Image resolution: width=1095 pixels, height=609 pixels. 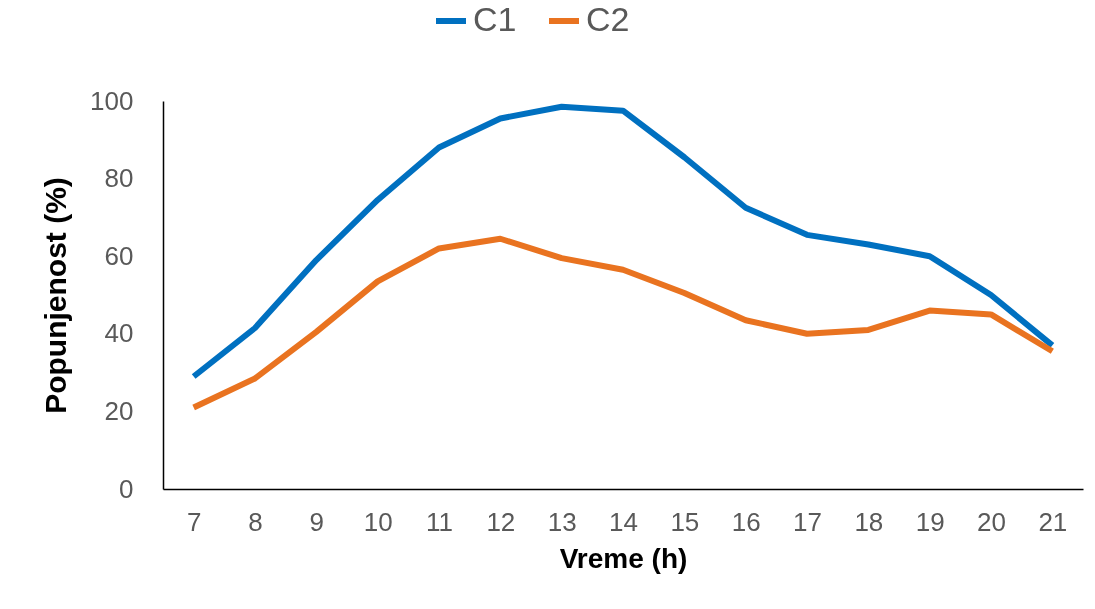 I want to click on y-tick-label: 80, so click(x=119, y=178).